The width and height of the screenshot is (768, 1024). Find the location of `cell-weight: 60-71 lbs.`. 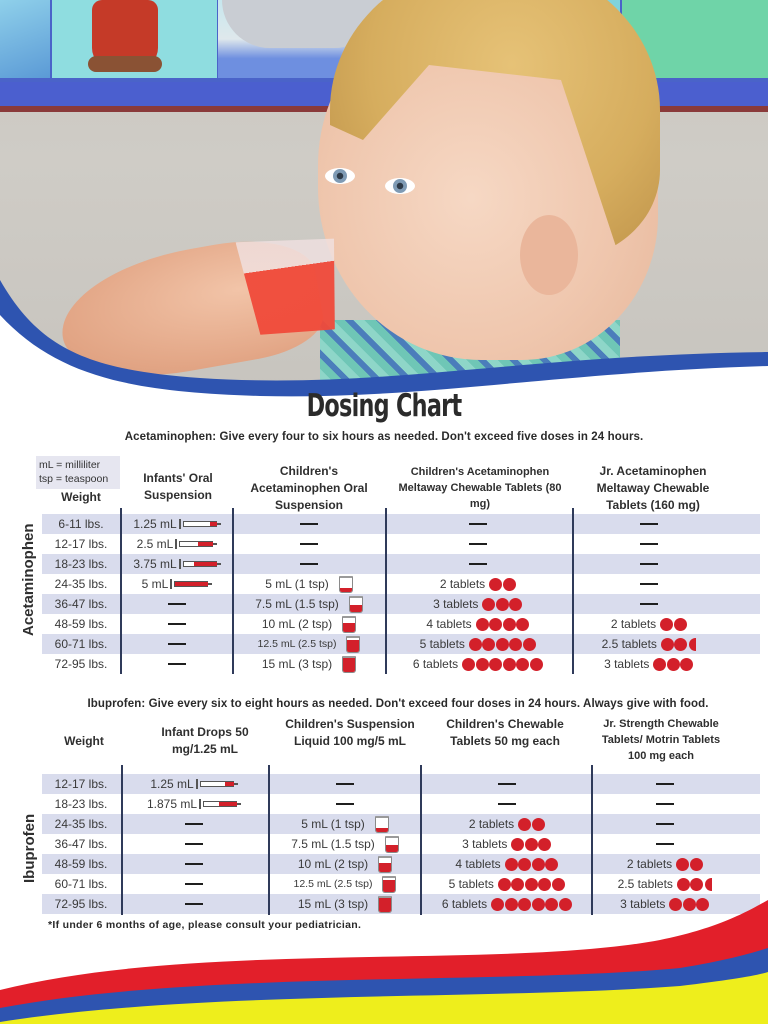

cell-weight: 60-71 lbs. is located at coordinates (81, 884).